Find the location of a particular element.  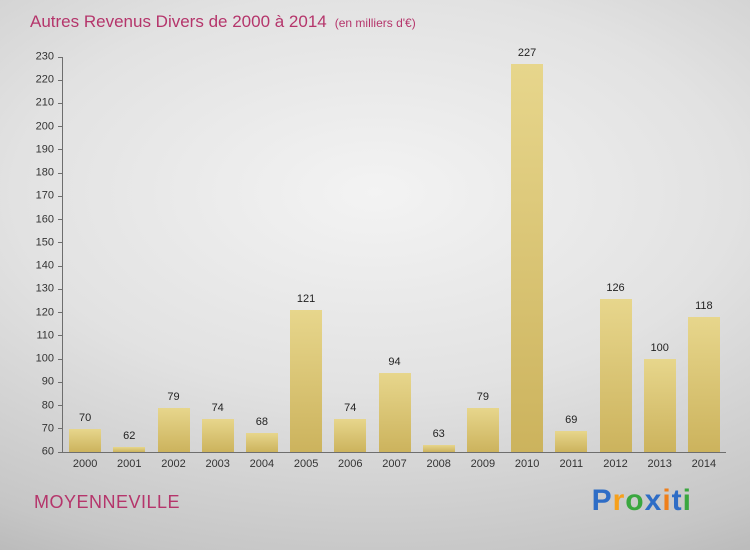

y-tick-label: 200 is located at coordinates (44, 126).